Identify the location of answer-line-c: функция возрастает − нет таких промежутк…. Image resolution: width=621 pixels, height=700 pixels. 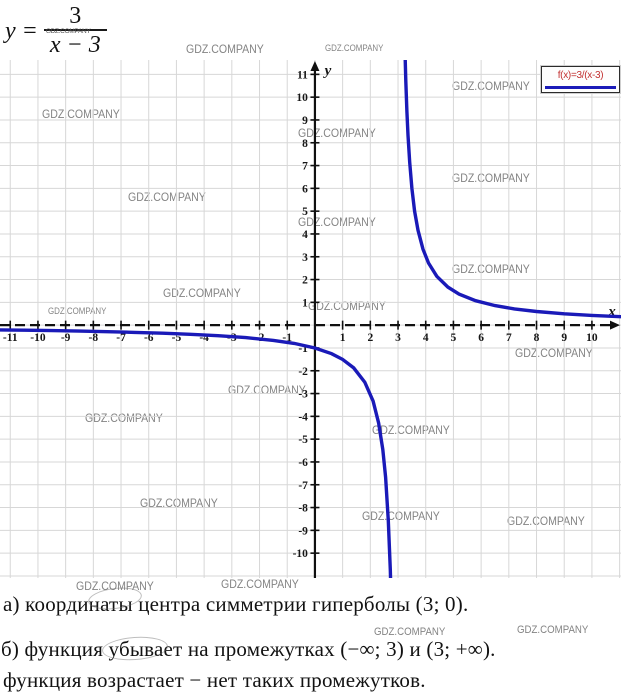
(214, 680).